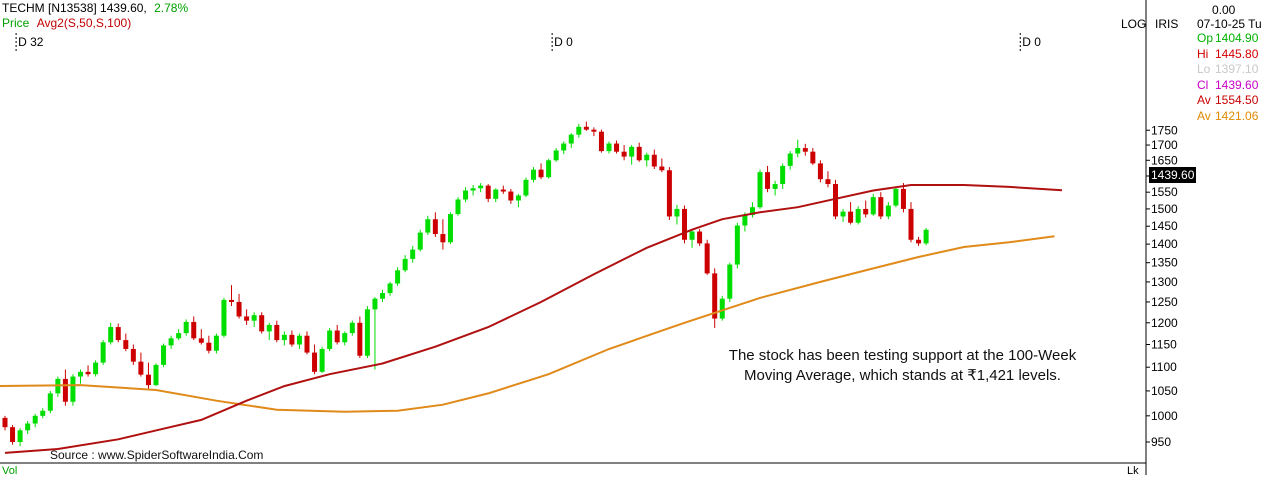 Image resolution: width=1266 pixels, height=478 pixels. Describe the element at coordinates (1164, 130) in the screenshot. I see `y-tick-label: 1750` at that location.